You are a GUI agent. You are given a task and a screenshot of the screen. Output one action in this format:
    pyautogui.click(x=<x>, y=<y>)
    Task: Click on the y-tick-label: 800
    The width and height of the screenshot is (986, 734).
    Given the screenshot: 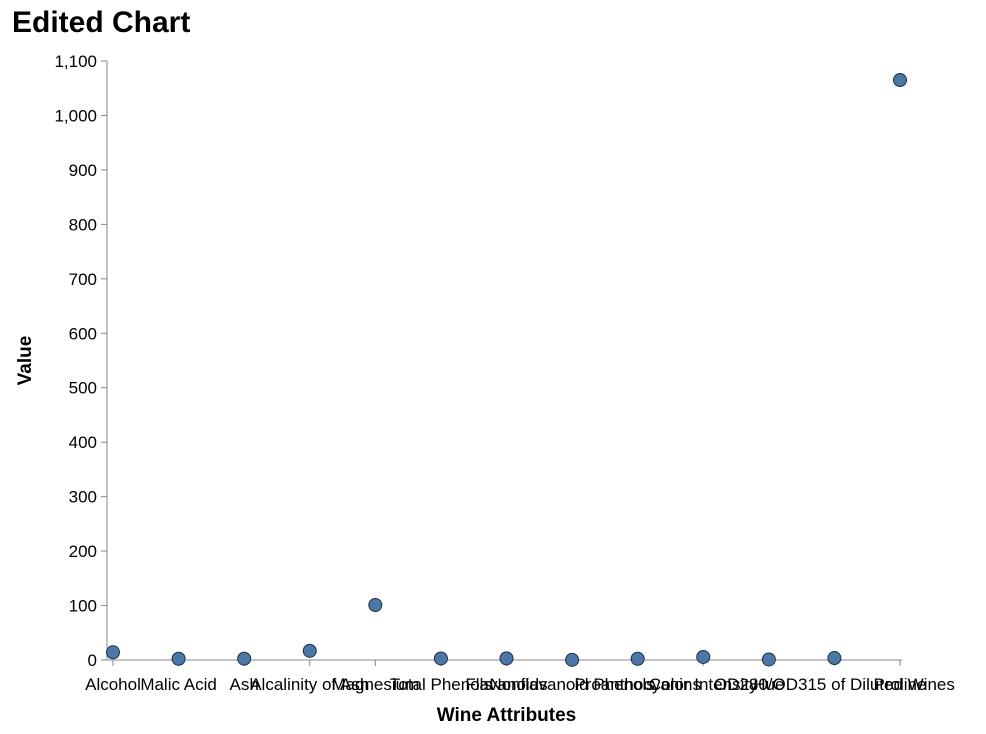 What is the action you would take?
    pyautogui.click(x=83, y=224)
    